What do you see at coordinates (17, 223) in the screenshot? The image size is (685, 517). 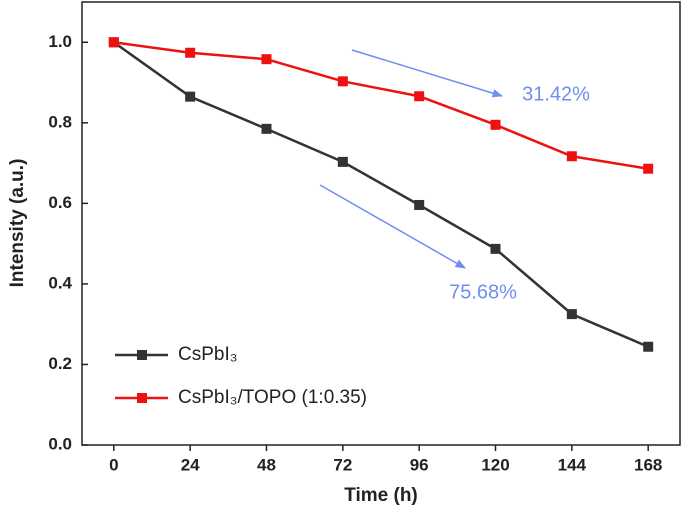 I see `y-axis-label: Intensity (a.u.)` at bounding box center [17, 223].